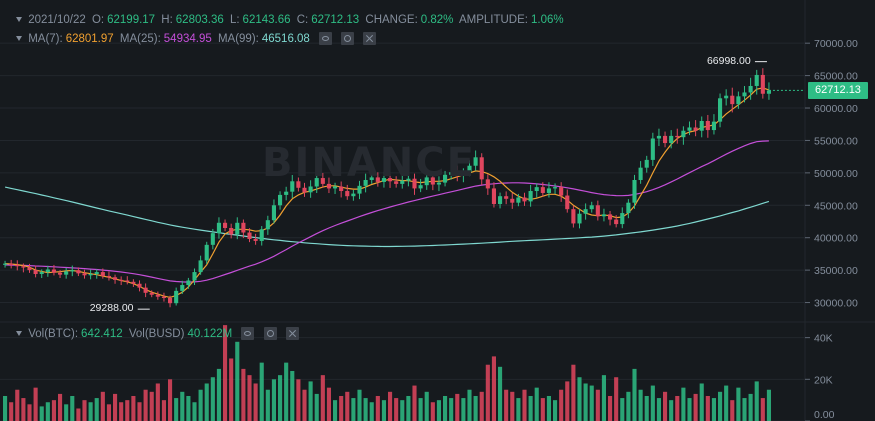 The height and width of the screenshot is (421, 875). I want to click on price-tick-label: 60000.00, so click(836, 109).